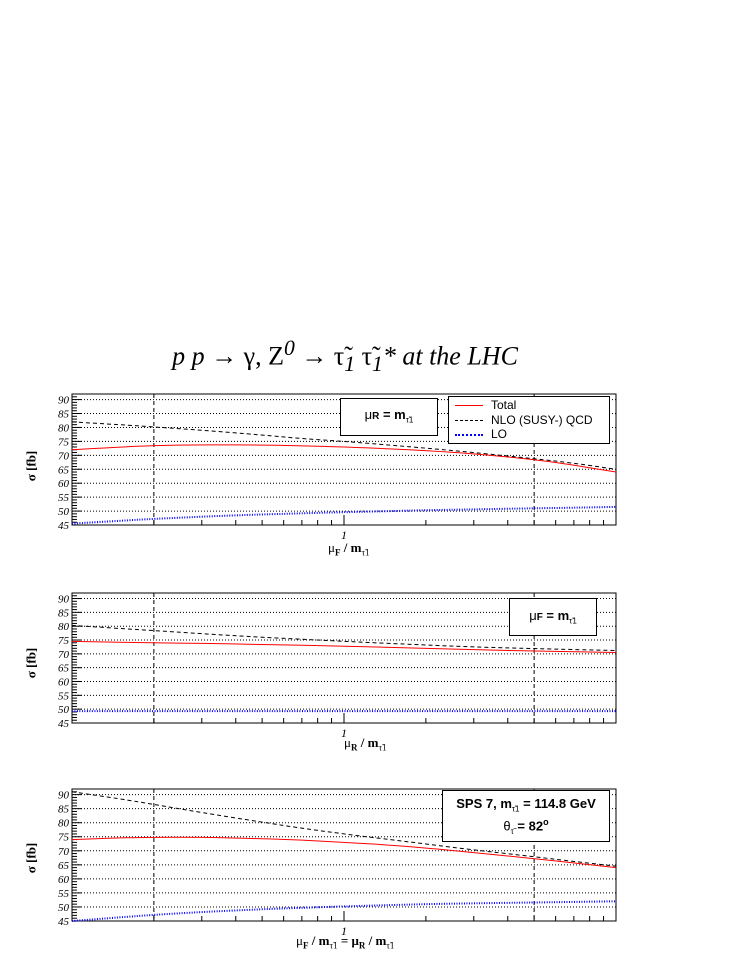  Describe the element at coordinates (389, 417) in the screenshot. I see `panel1-info-box: μR = mτ̃1` at that location.